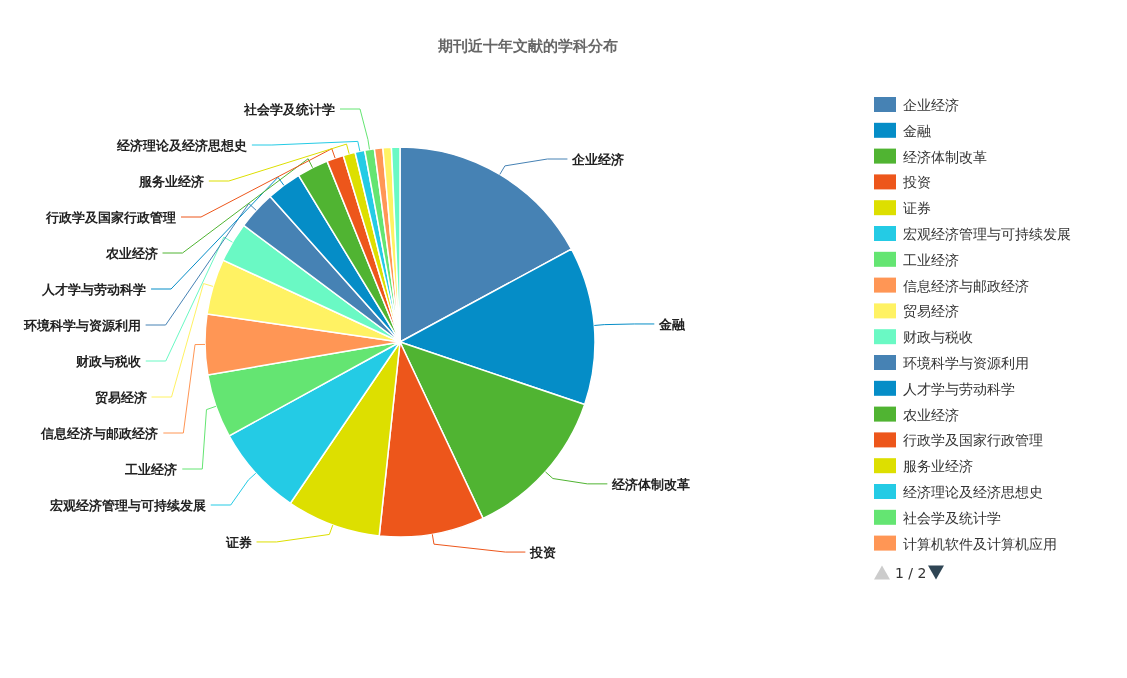  Describe the element at coordinates (966, 363) in the screenshot. I see `legend-label: 环境科学与资源利用` at that location.